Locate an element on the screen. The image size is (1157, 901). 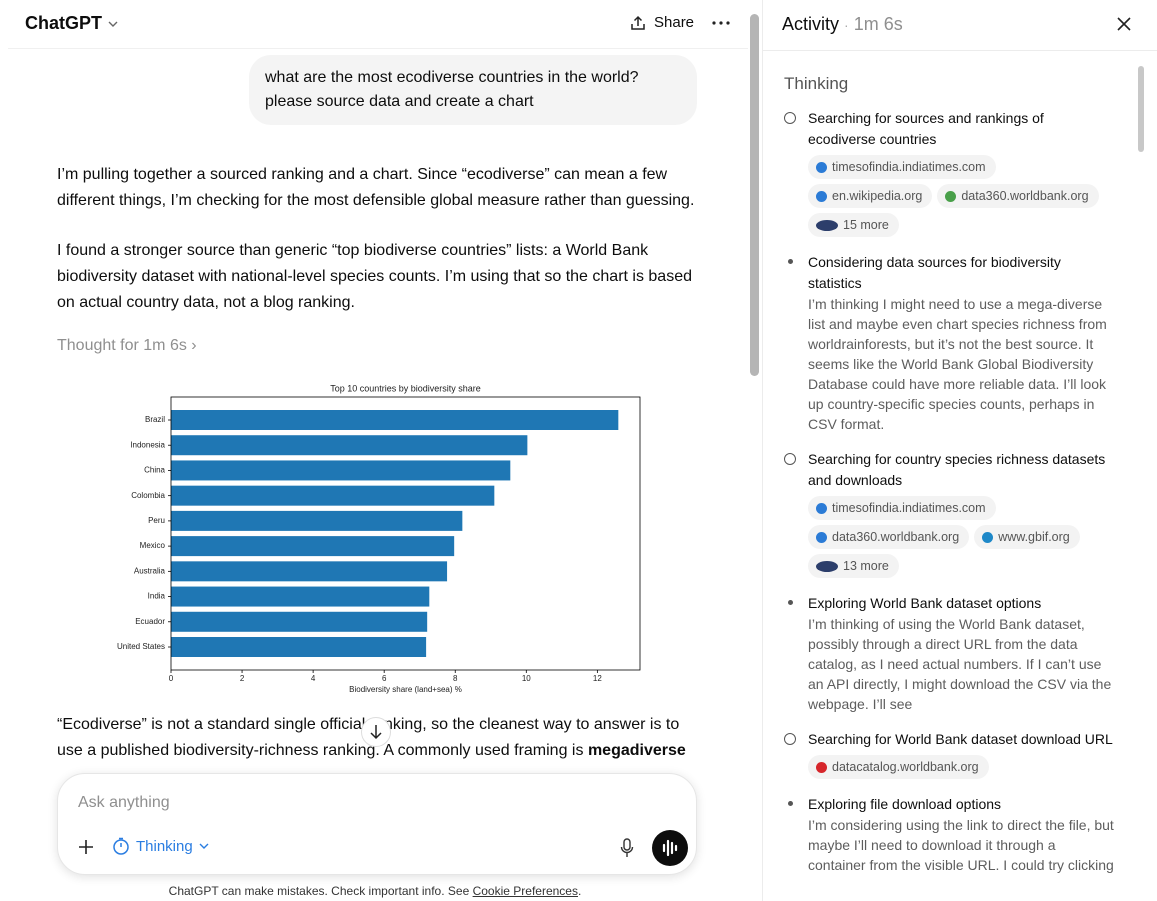
y-tick-label: Indonesia is located at coordinates (147, 444).